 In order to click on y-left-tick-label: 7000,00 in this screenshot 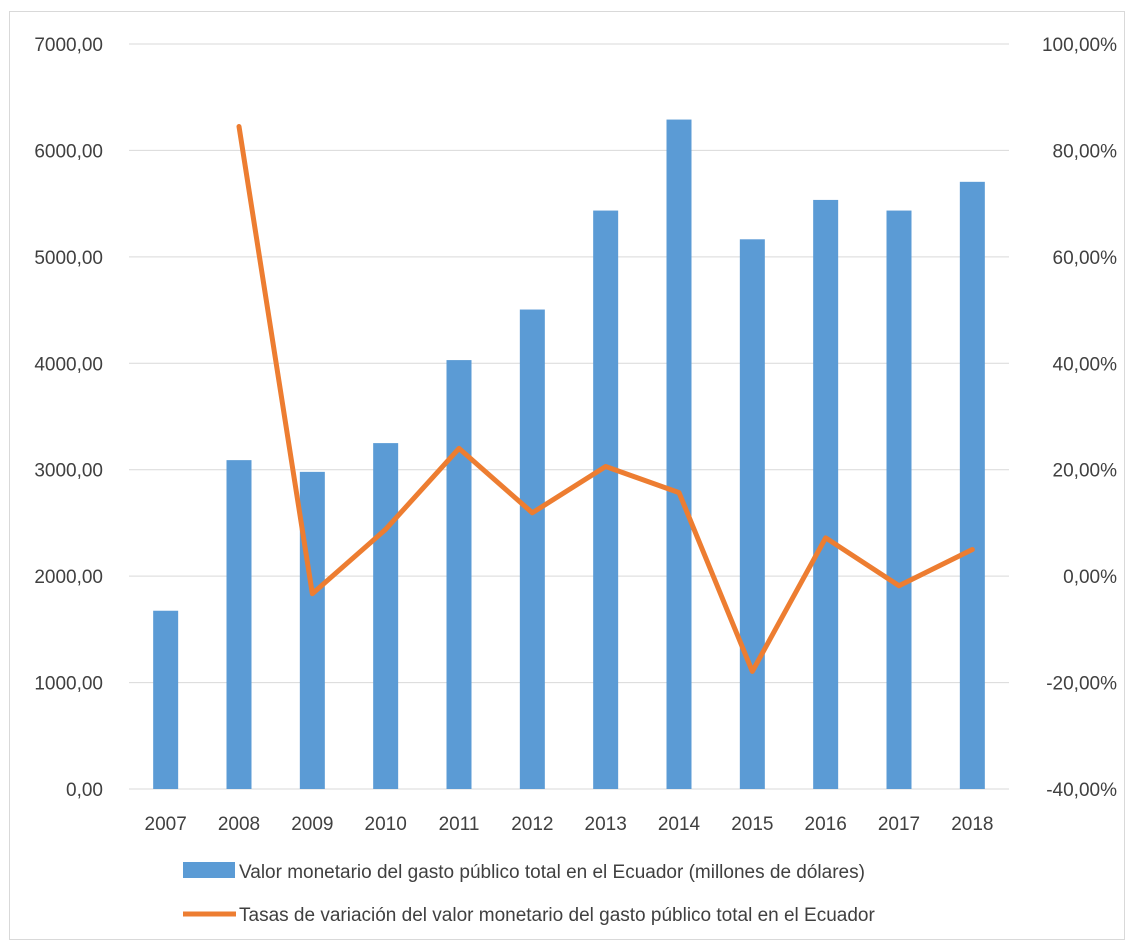, I will do `click(68, 45)`.